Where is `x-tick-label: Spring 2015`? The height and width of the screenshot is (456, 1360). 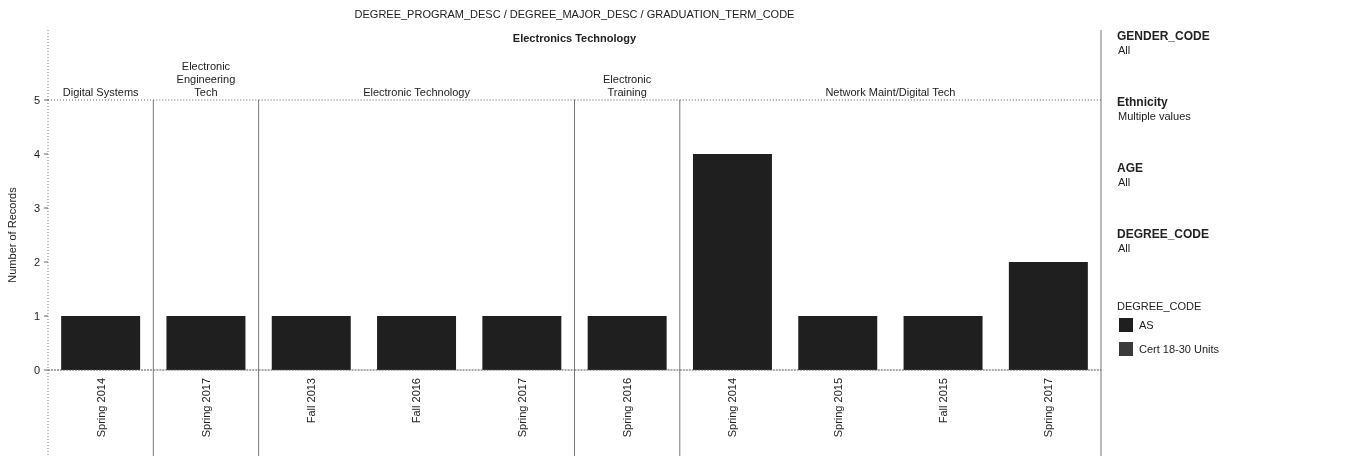 x-tick-label: Spring 2015 is located at coordinates (837, 408).